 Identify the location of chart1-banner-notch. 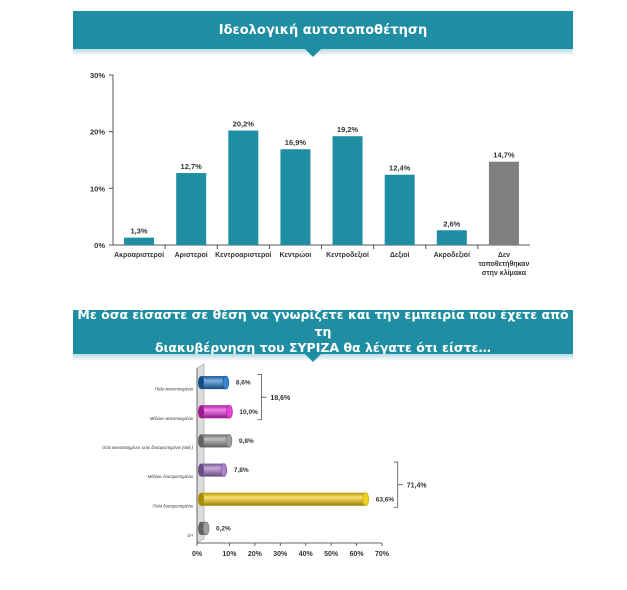
(313, 53).